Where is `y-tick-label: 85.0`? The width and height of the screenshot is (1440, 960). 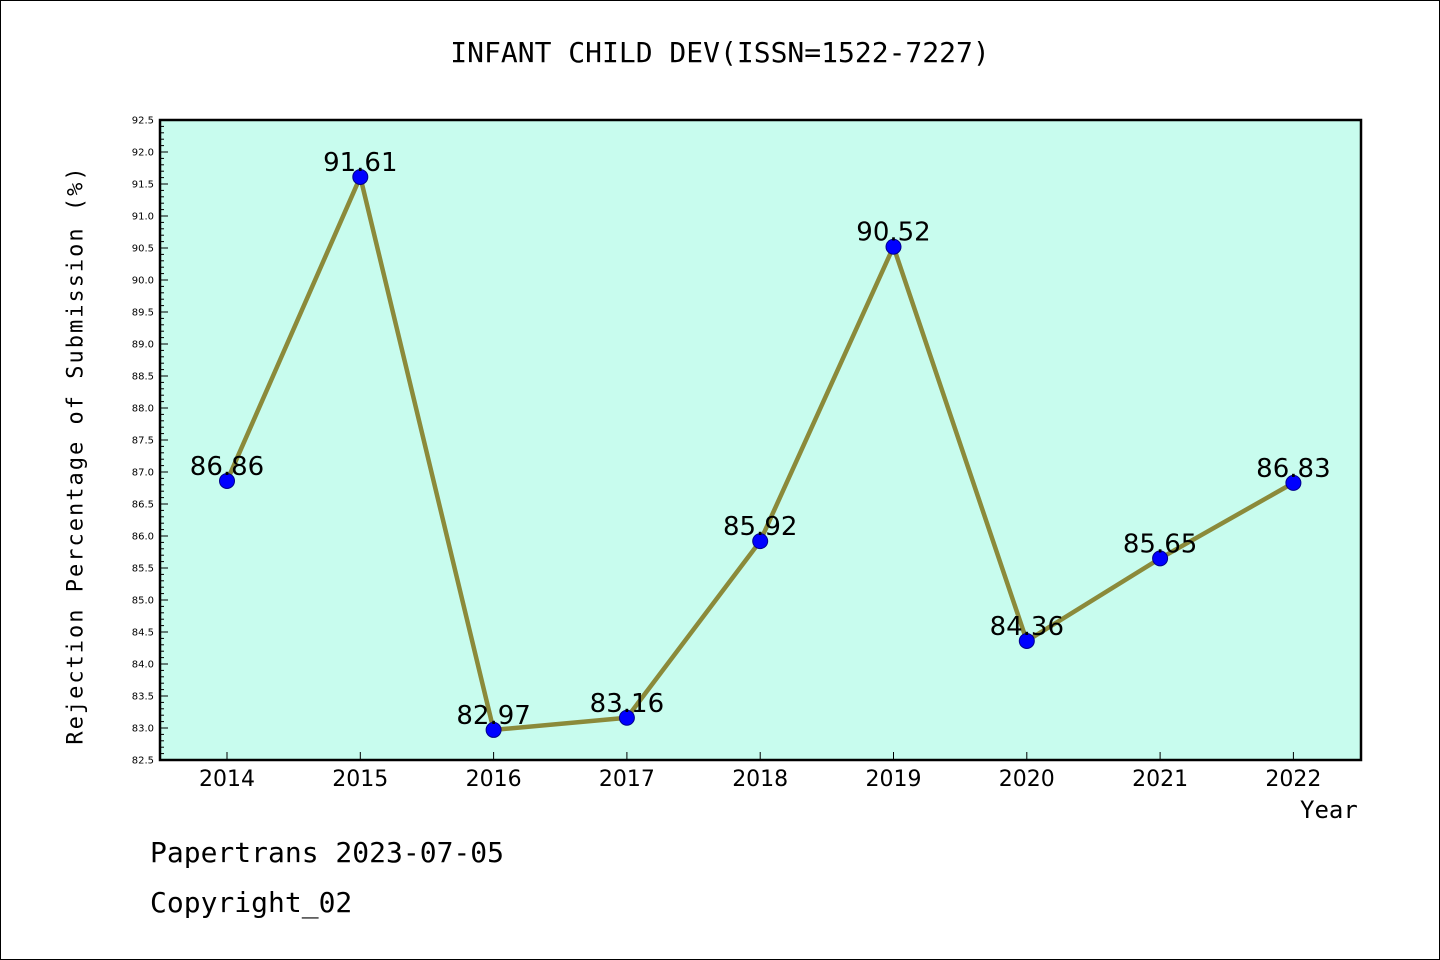
y-tick-label: 85.0 is located at coordinates (143, 601).